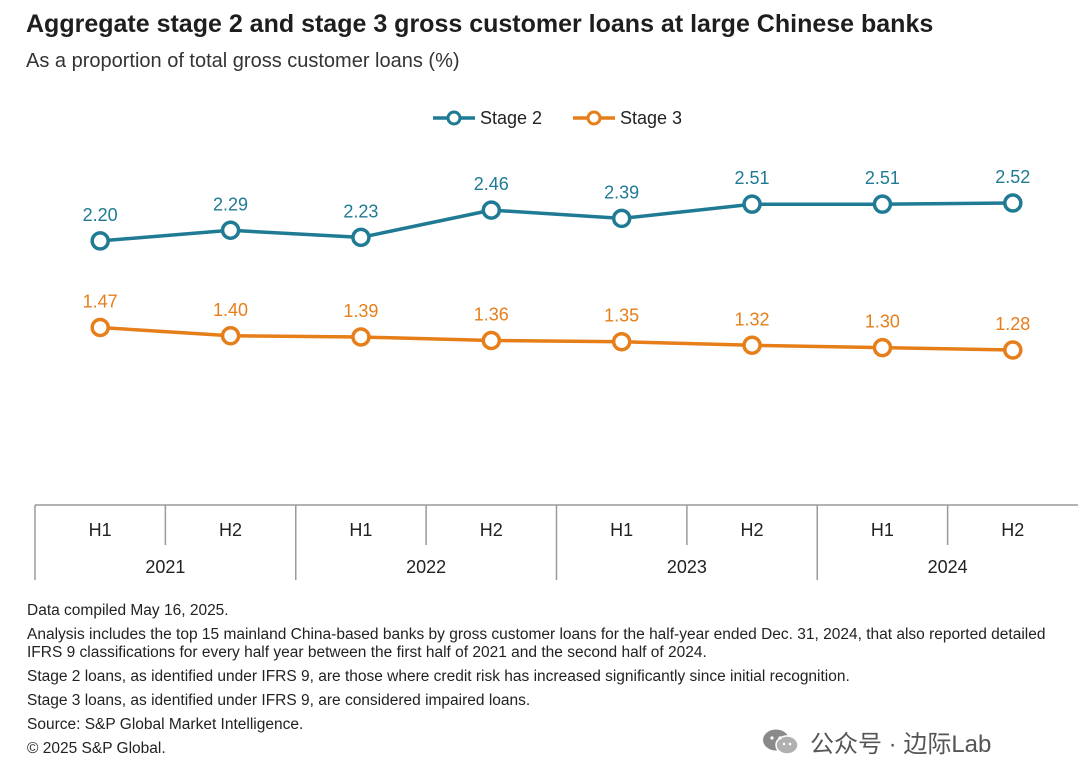 This screenshot has height=784, width=1080. I want to click on chart-legend: Stage 2 Stage 3, so click(557, 118).